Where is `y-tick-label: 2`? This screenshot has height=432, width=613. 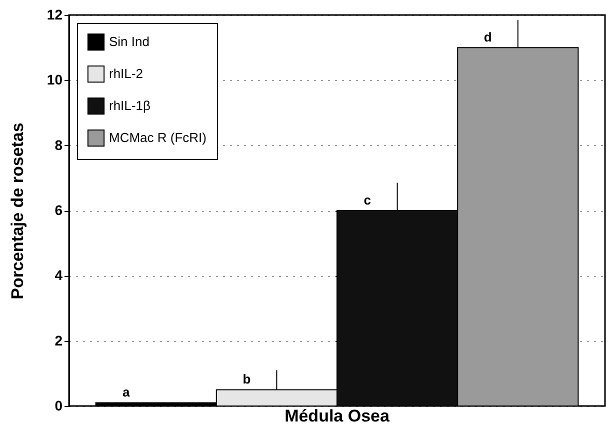
y-tick-label: 2 is located at coordinates (58, 340).